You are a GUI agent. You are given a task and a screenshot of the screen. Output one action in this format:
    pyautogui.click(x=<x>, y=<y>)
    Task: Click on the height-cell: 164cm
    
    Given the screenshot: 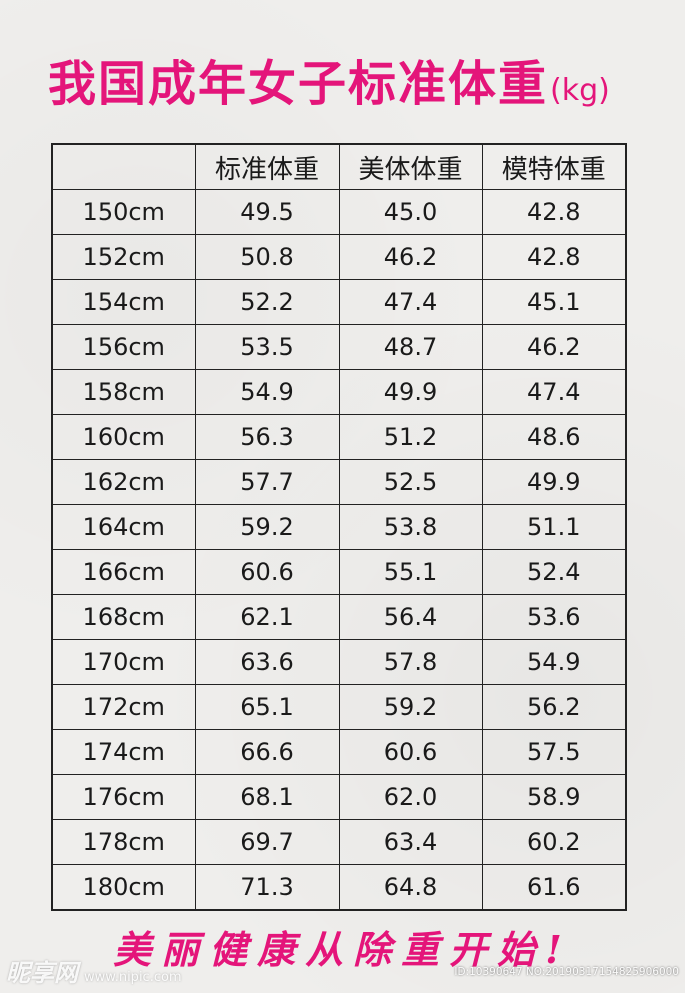 What is the action you would take?
    pyautogui.click(x=123, y=527)
    